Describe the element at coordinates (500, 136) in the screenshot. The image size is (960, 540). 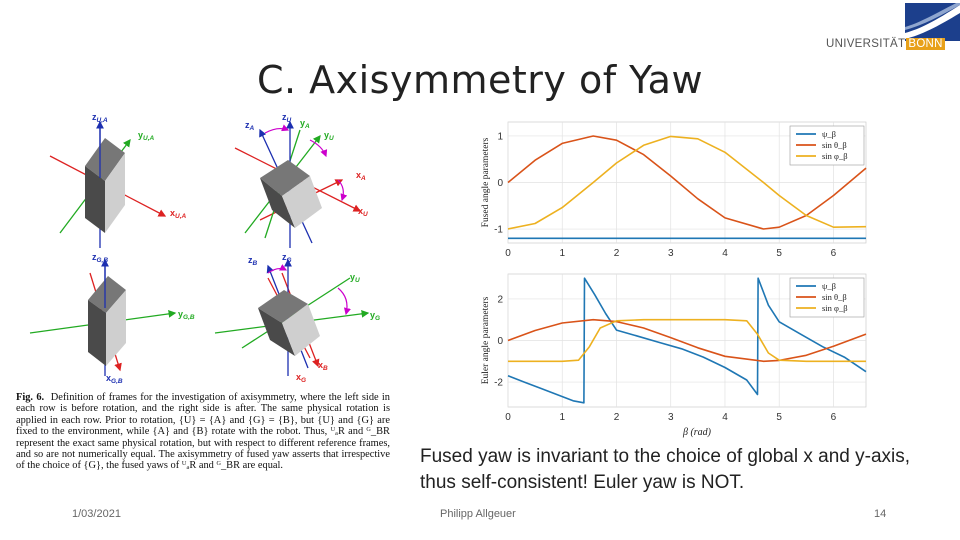
I see `y-tick-label: 1` at that location.